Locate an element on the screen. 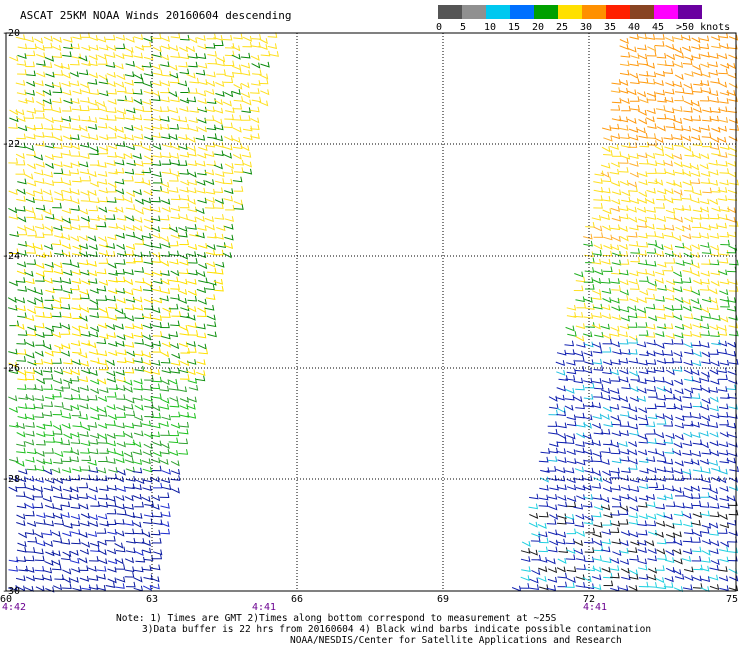  legend-label: 10 is located at coordinates (490, 27).